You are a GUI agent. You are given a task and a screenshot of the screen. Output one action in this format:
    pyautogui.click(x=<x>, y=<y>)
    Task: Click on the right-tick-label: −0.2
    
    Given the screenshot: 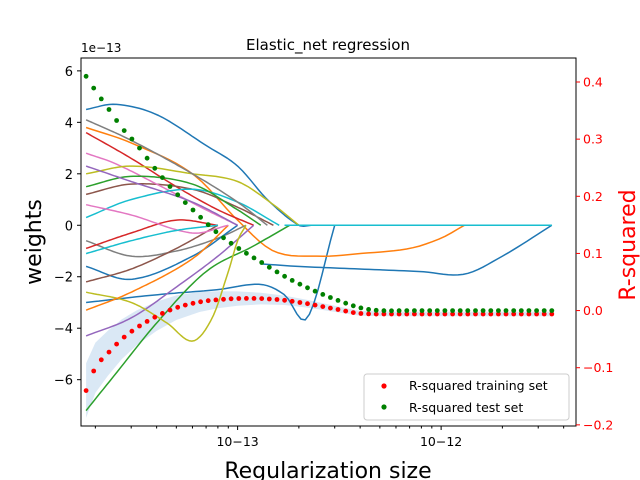 What is the action you would take?
    pyautogui.click(x=598, y=424)
    